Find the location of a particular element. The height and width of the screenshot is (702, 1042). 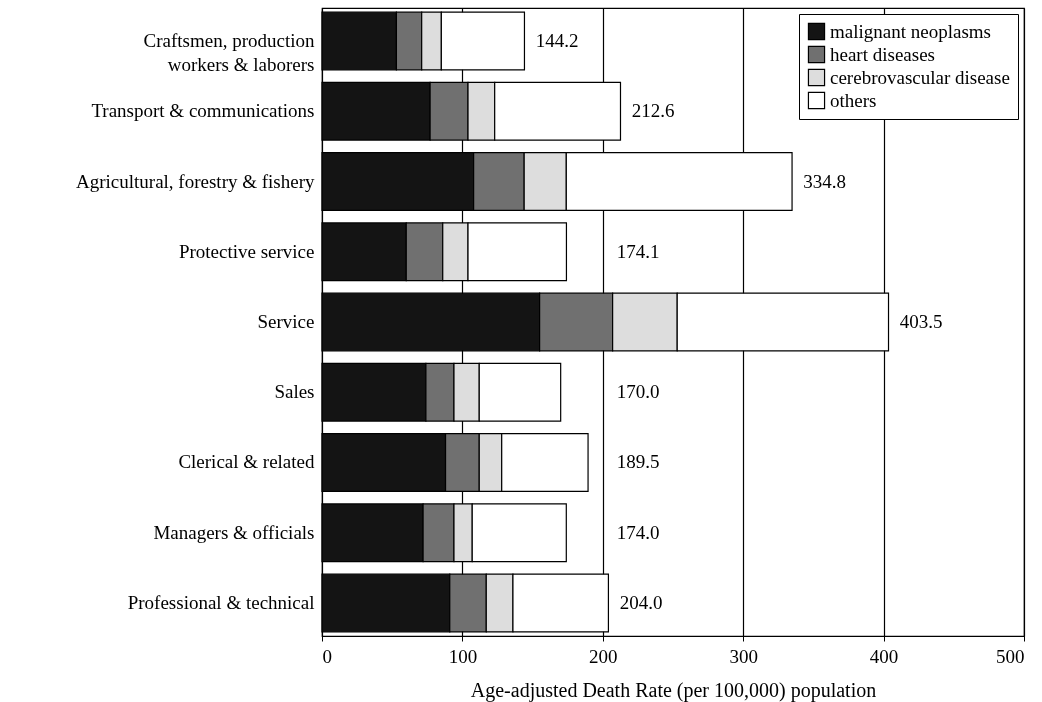

x-axis-title: Age-adjusted Death Rate (per 100,000) population is located at coordinates (673, 690).